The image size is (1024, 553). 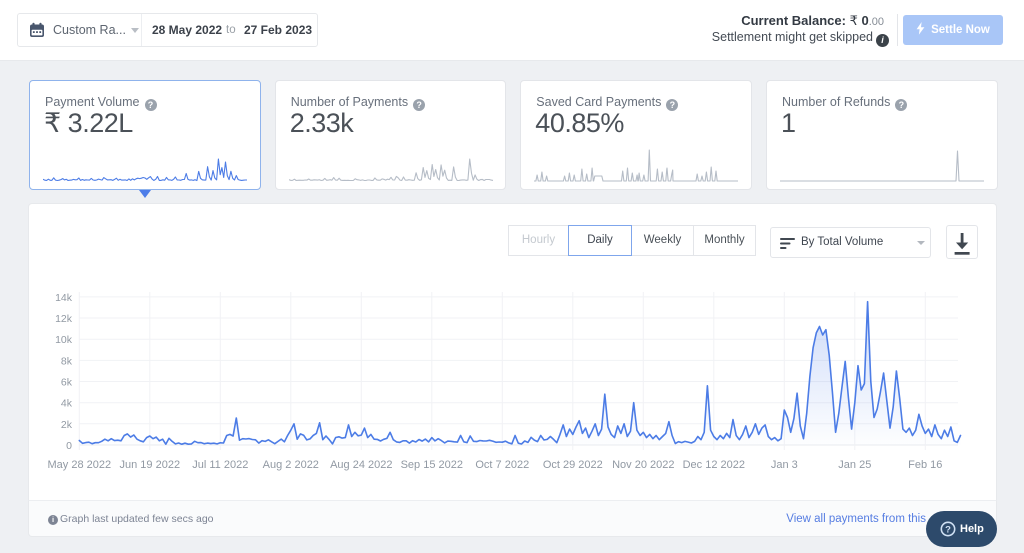 What do you see at coordinates (432, 465) in the screenshot?
I see `svg-text: Sep 15 2022` at bounding box center [432, 465].